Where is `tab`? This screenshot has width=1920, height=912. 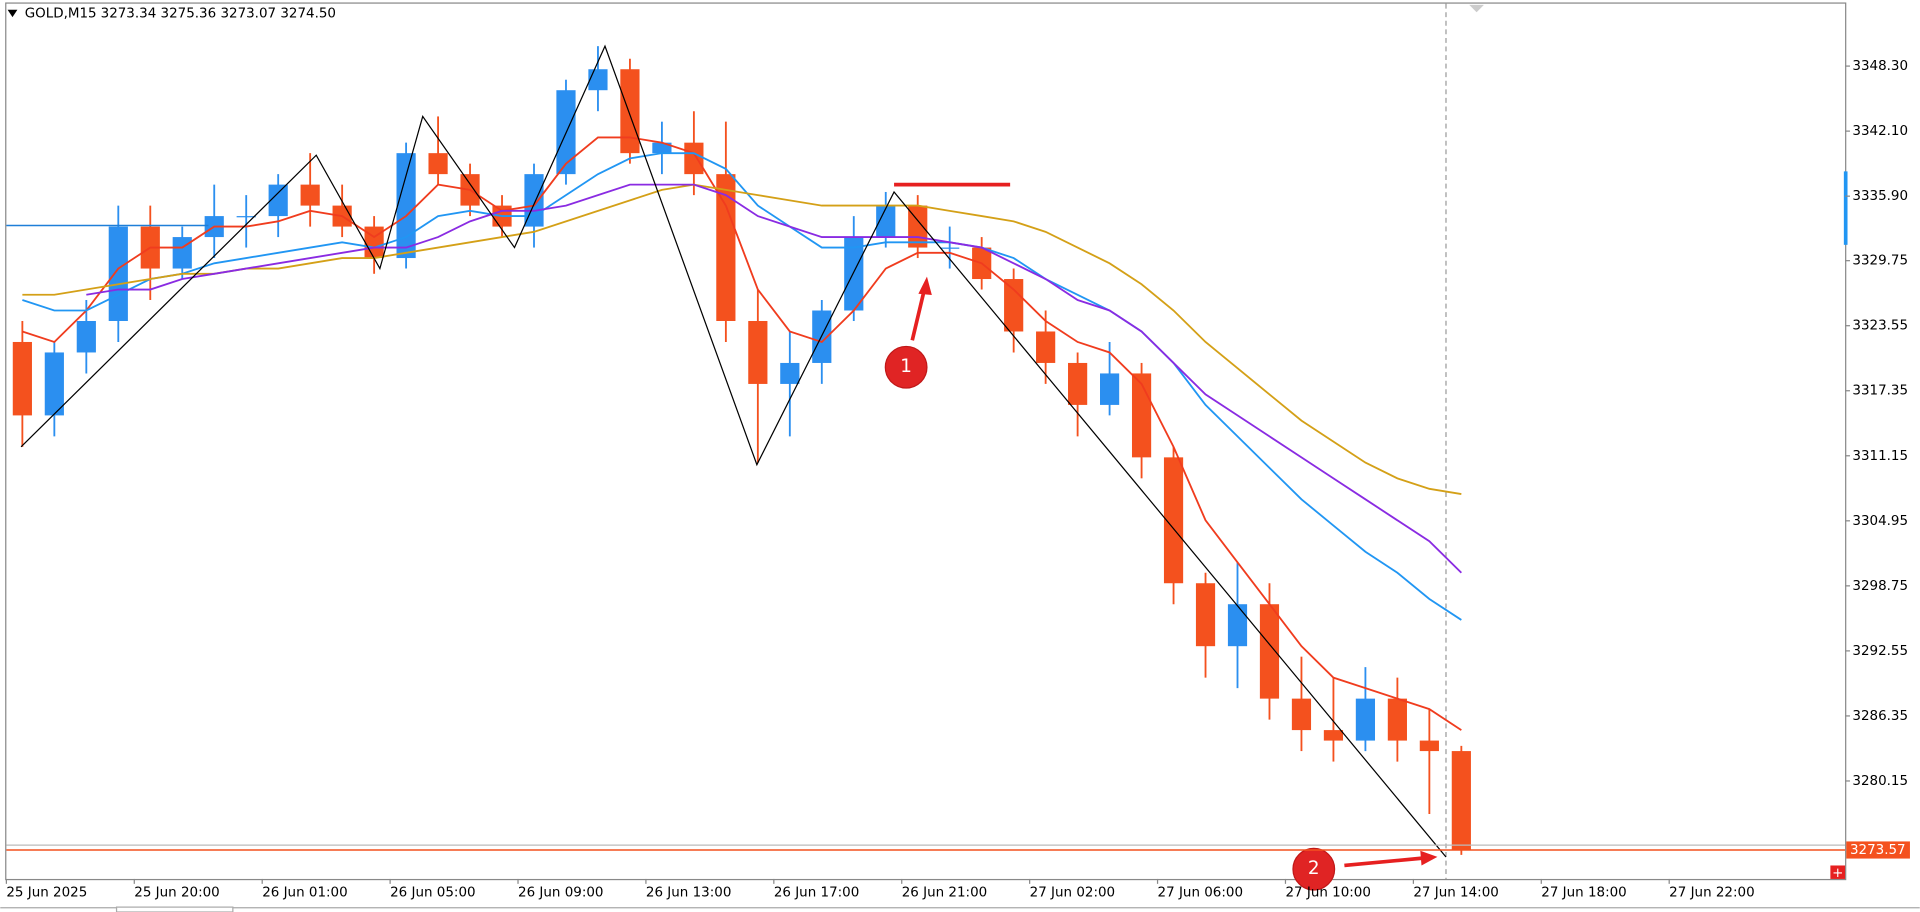 tab is located at coordinates (174, 909).